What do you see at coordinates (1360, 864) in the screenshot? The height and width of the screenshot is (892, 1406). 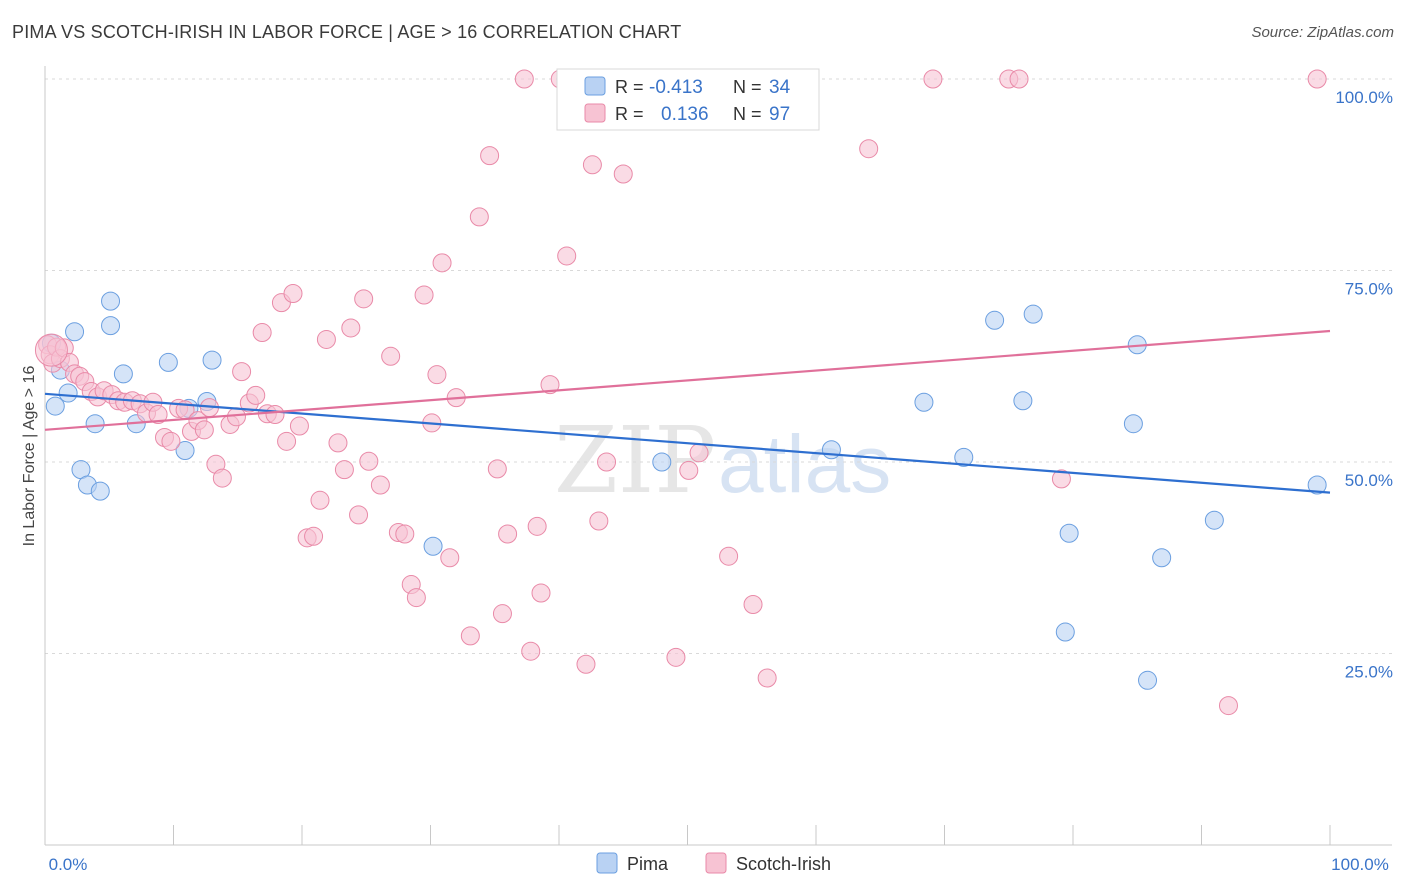 I see `x-tick-label-right: 100.0%` at bounding box center [1360, 864].